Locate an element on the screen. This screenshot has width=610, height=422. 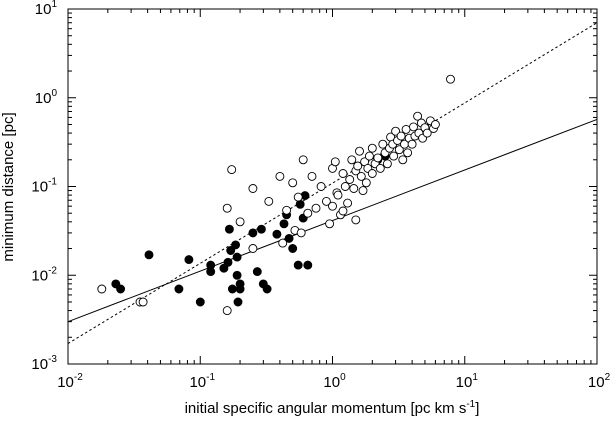
y-tick-label: 10⁻³ is located at coordinates (44, 363).